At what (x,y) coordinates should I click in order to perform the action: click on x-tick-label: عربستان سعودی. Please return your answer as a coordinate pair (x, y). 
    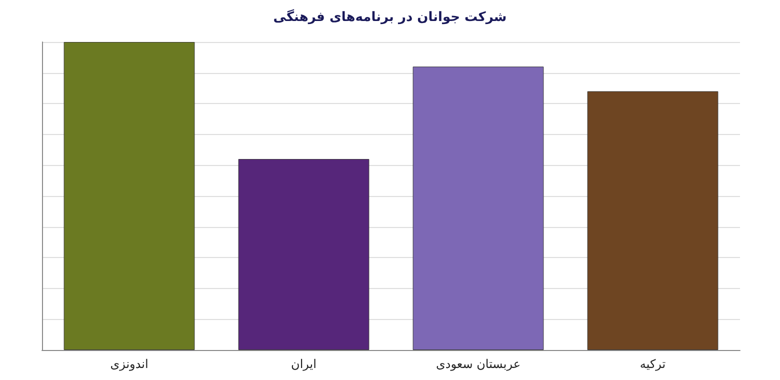
    Looking at the image, I should click on (478, 364).